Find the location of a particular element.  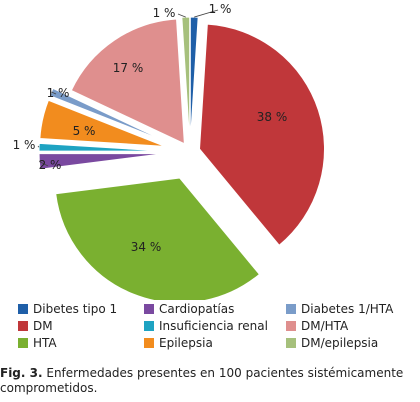

legend-item-epilepsia: Epilepsia is located at coordinates (178, 343).